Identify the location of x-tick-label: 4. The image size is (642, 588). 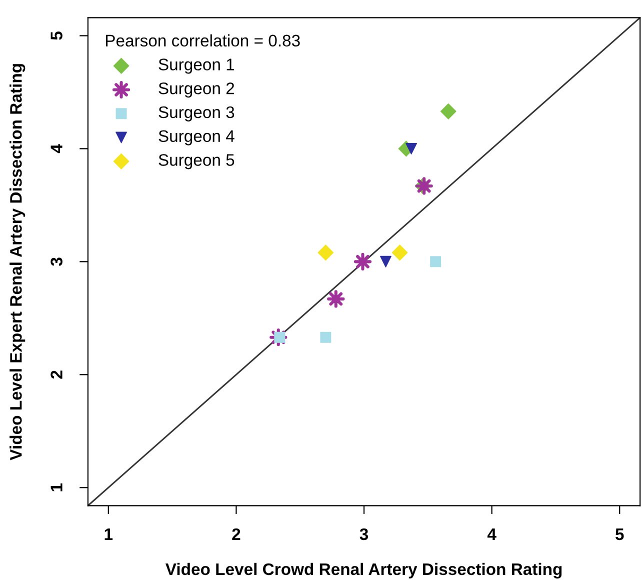
(491, 534).